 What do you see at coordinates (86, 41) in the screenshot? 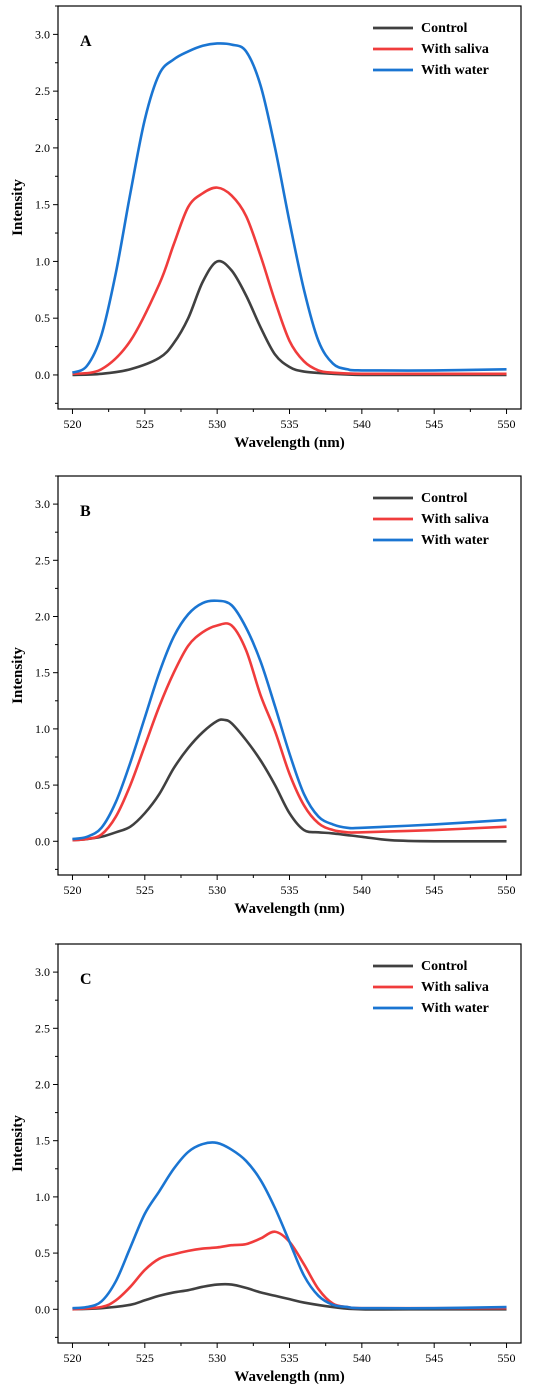
I see `panel-label: A` at bounding box center [86, 41].